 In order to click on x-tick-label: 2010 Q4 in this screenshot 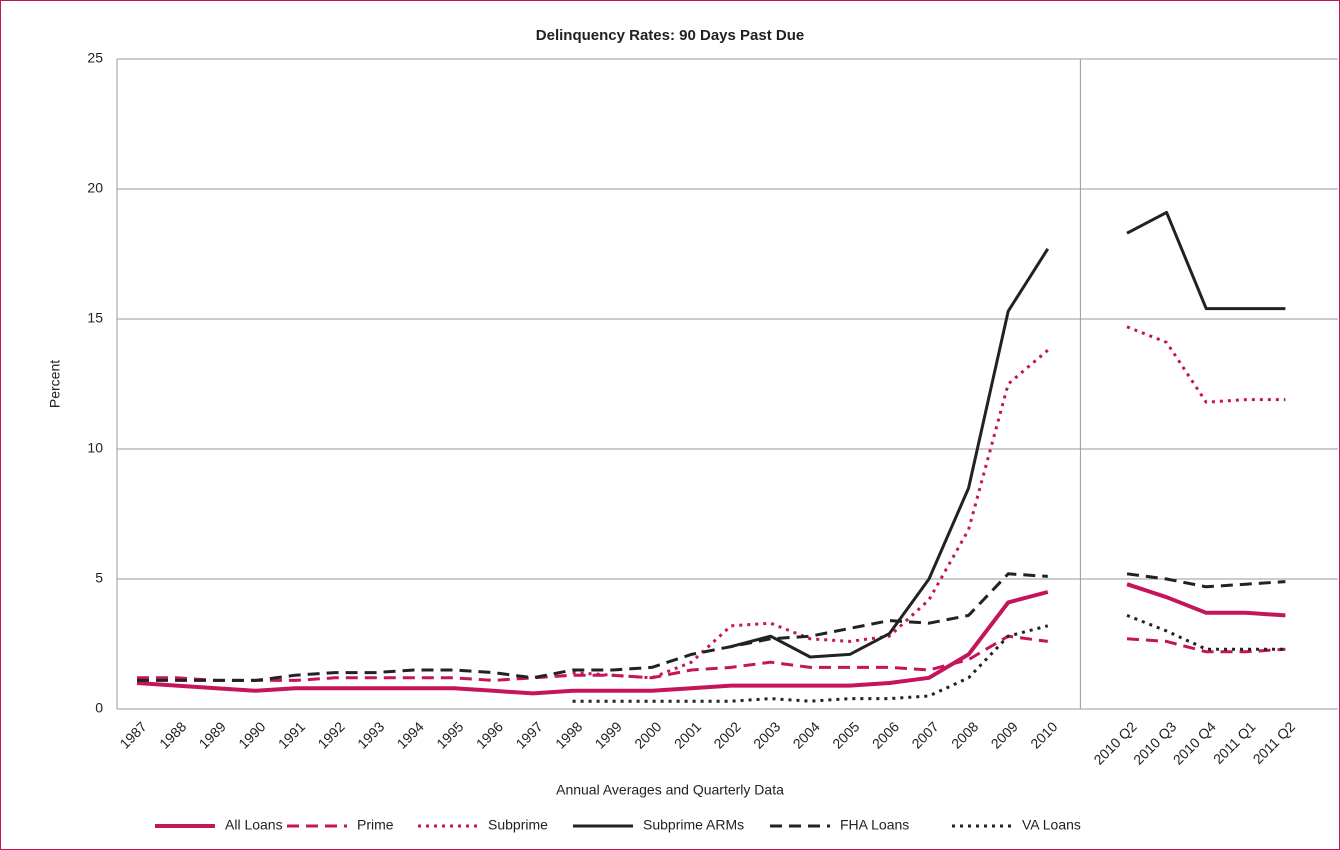, I will do `click(1194, 742)`.